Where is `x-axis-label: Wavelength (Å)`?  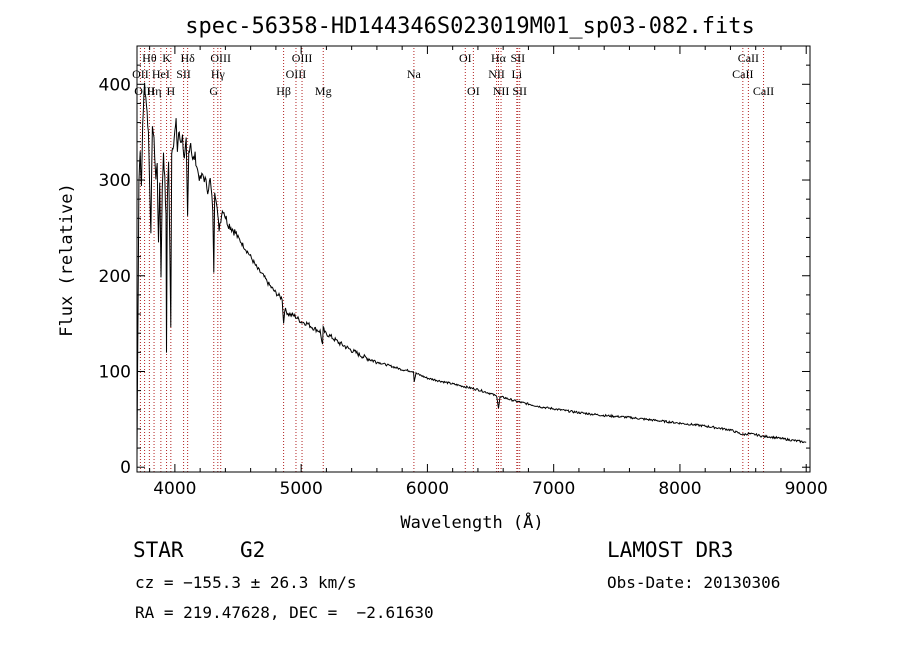 x-axis-label: Wavelength (Å) is located at coordinates (471, 522).